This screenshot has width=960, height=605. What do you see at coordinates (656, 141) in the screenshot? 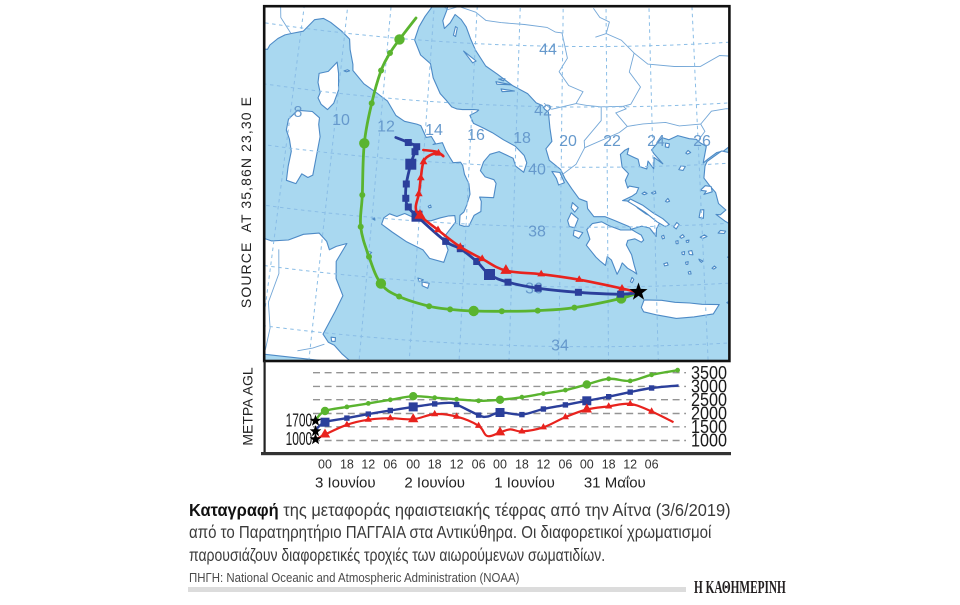
I see `svg-text: 24` at bounding box center [656, 141].